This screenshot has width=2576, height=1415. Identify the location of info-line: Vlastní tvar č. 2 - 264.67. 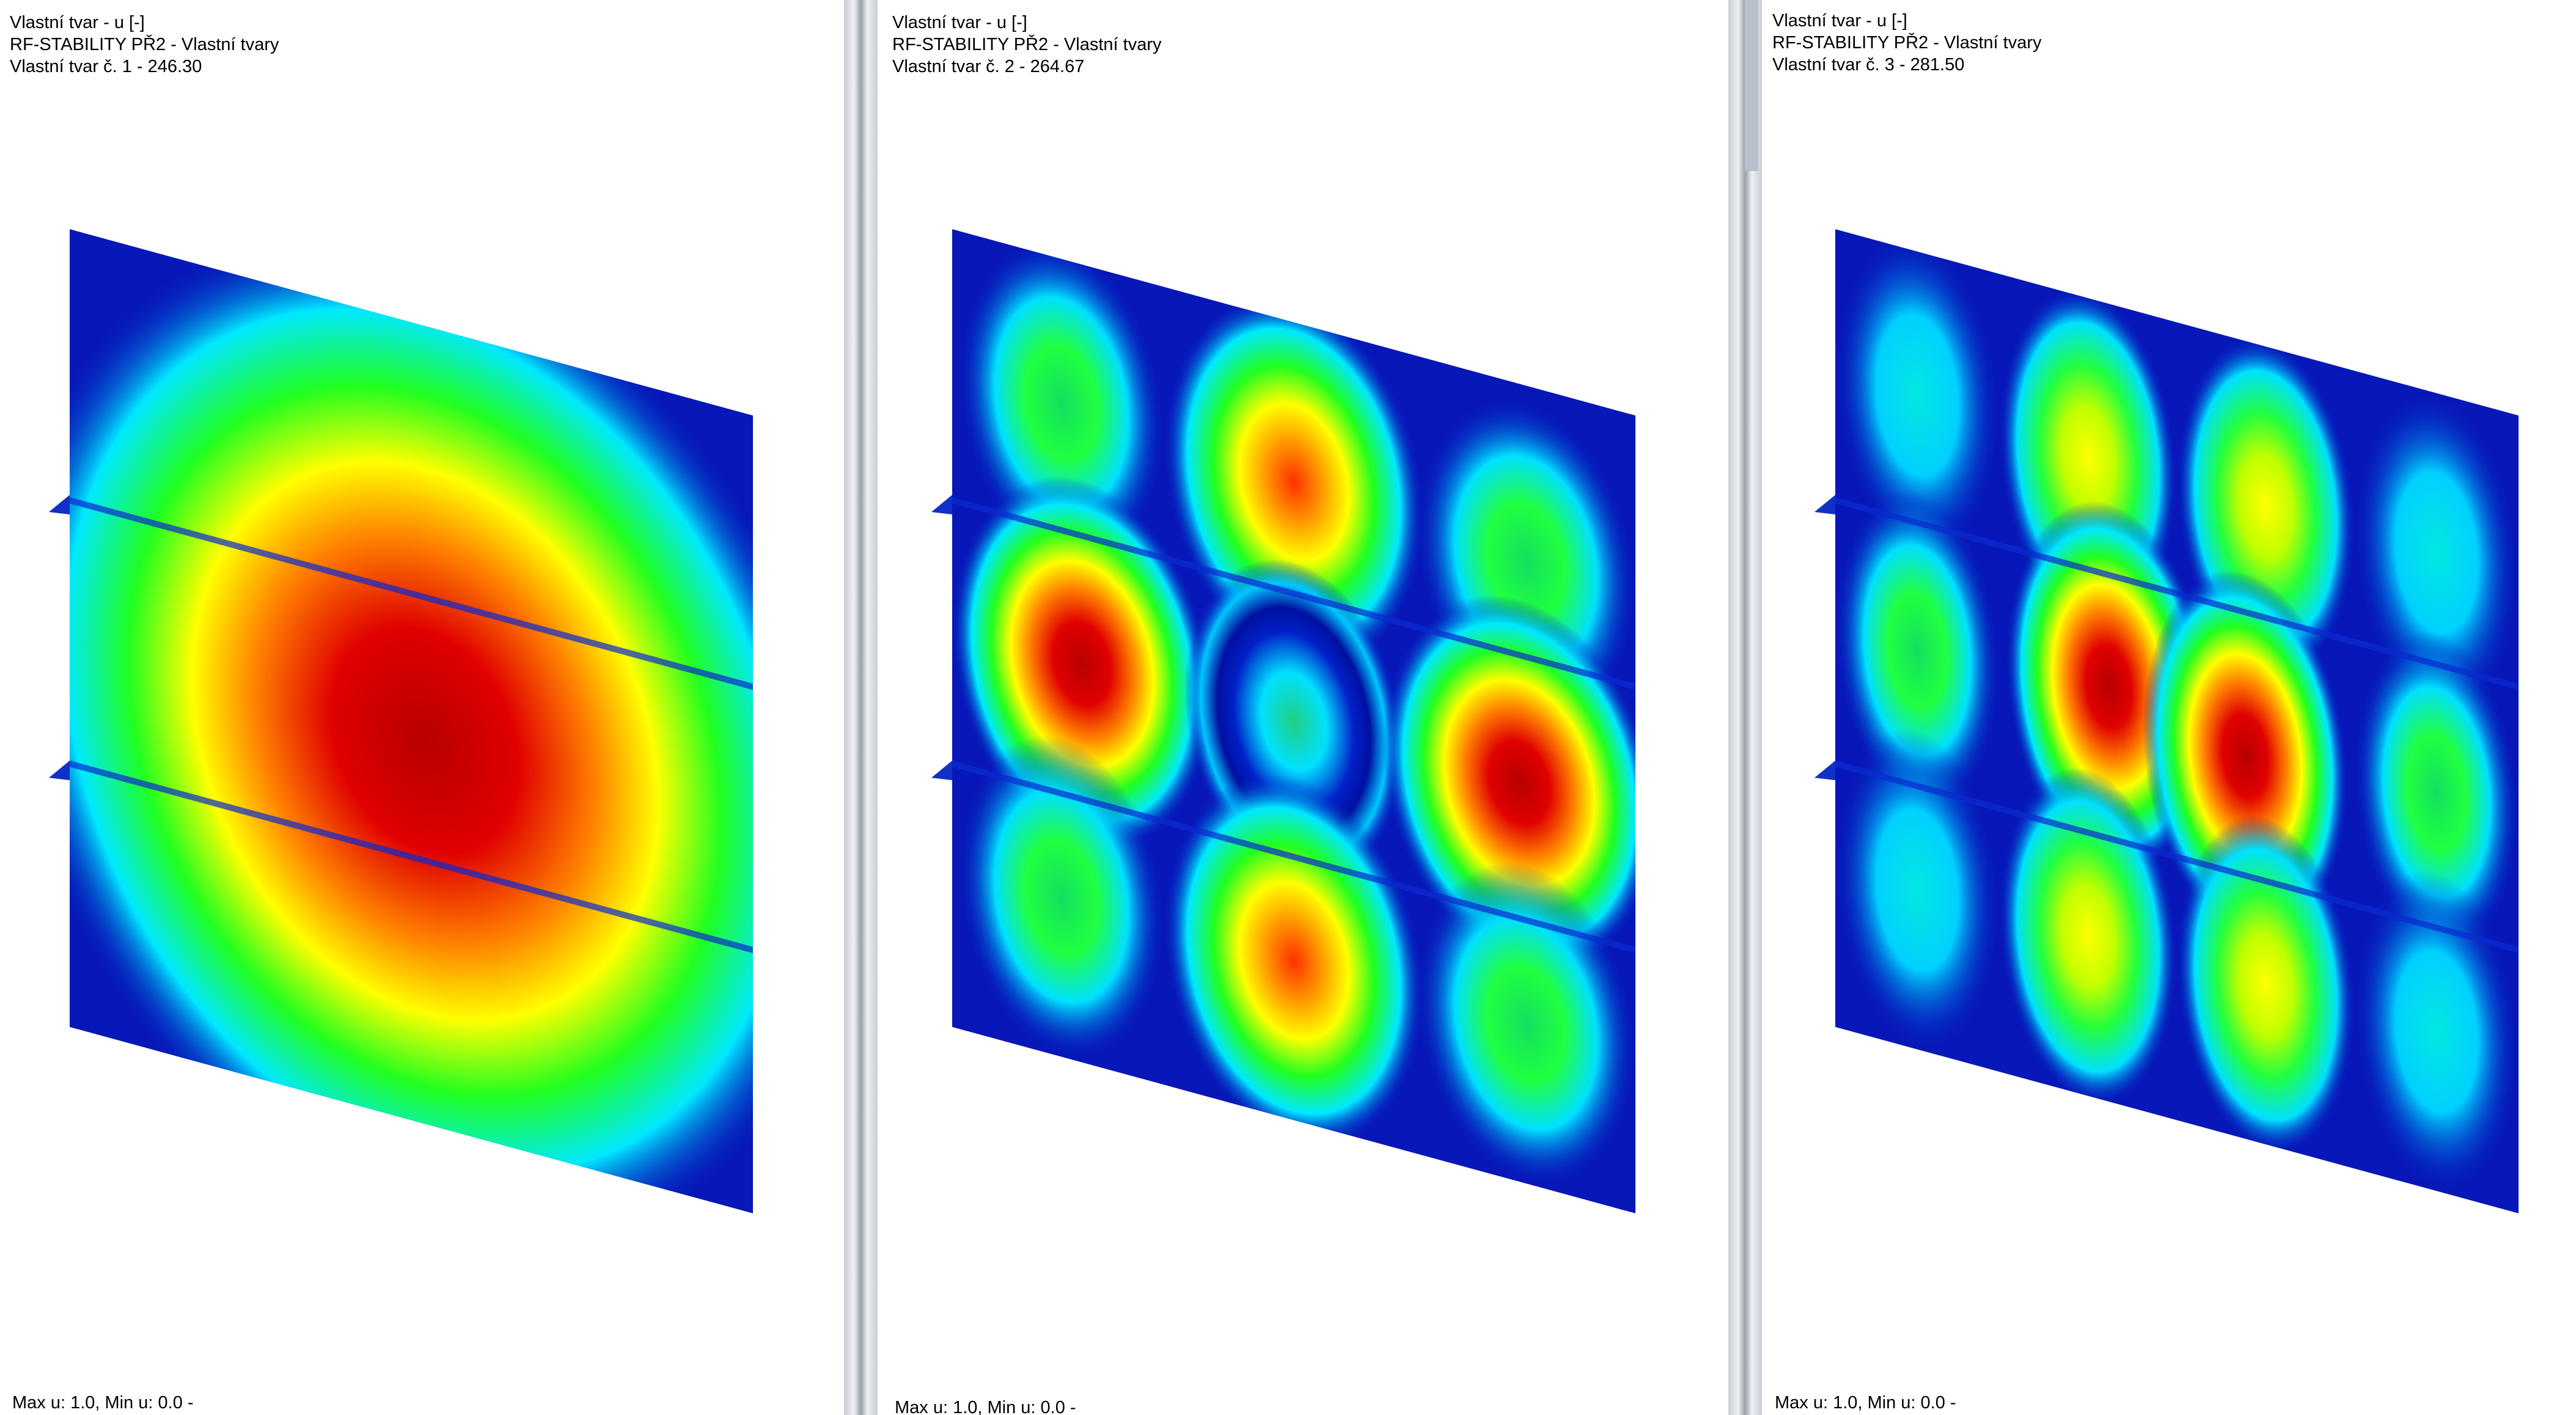
(988, 66).